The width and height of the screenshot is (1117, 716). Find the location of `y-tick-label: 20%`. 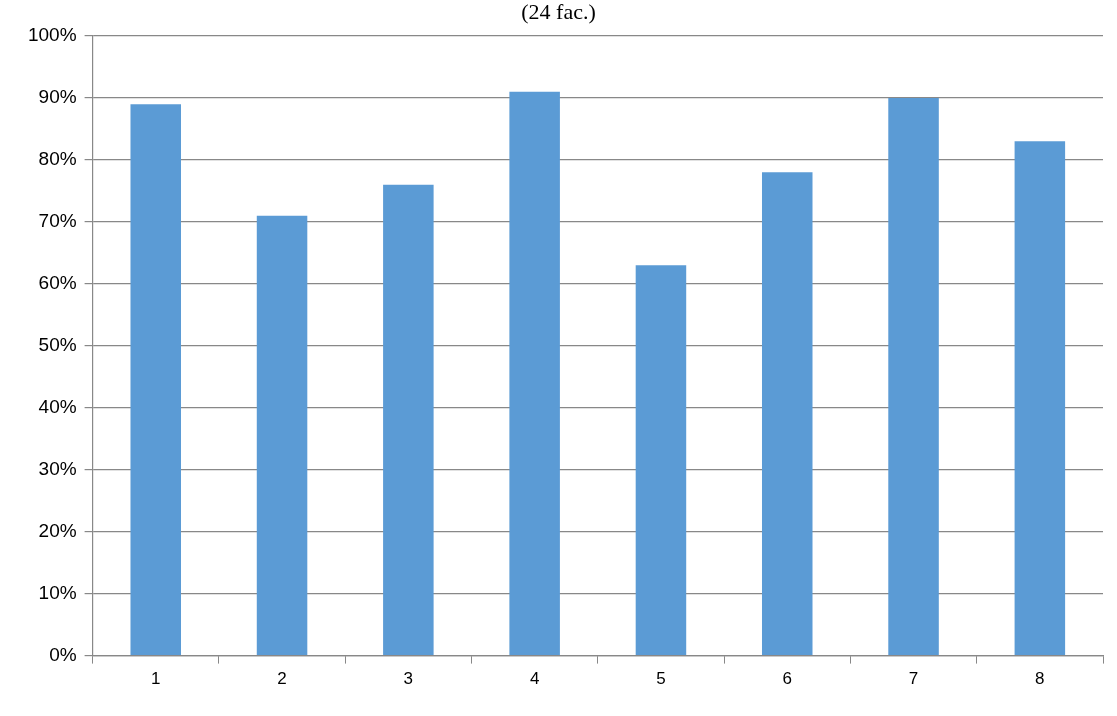

y-tick-label: 20% is located at coordinates (57, 530).